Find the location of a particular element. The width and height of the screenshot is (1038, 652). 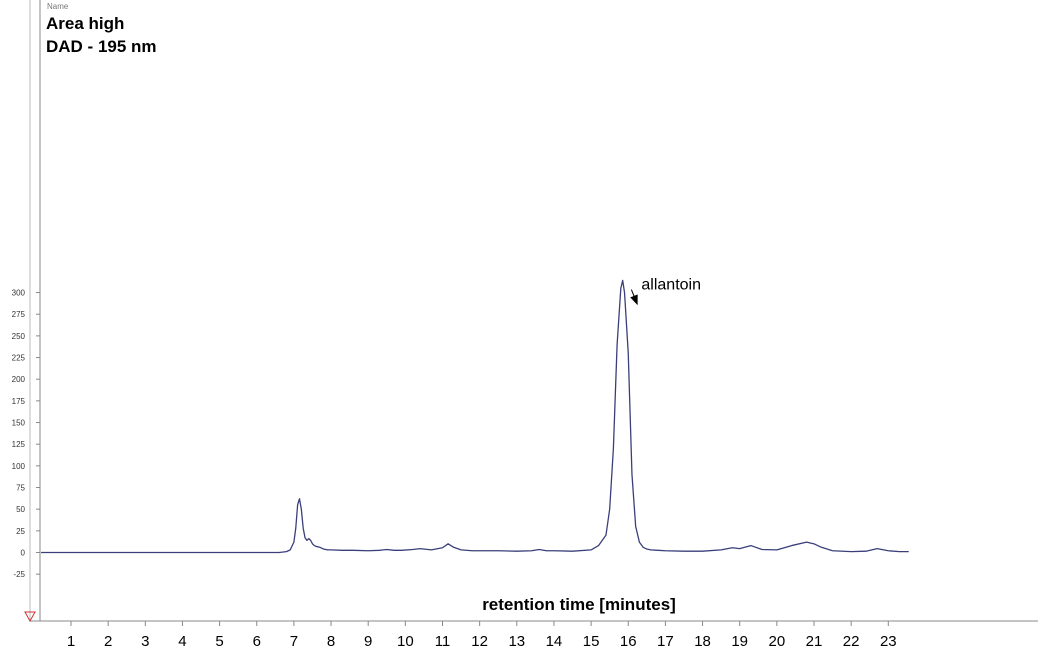

y-tick-label: 225 is located at coordinates (19, 358).